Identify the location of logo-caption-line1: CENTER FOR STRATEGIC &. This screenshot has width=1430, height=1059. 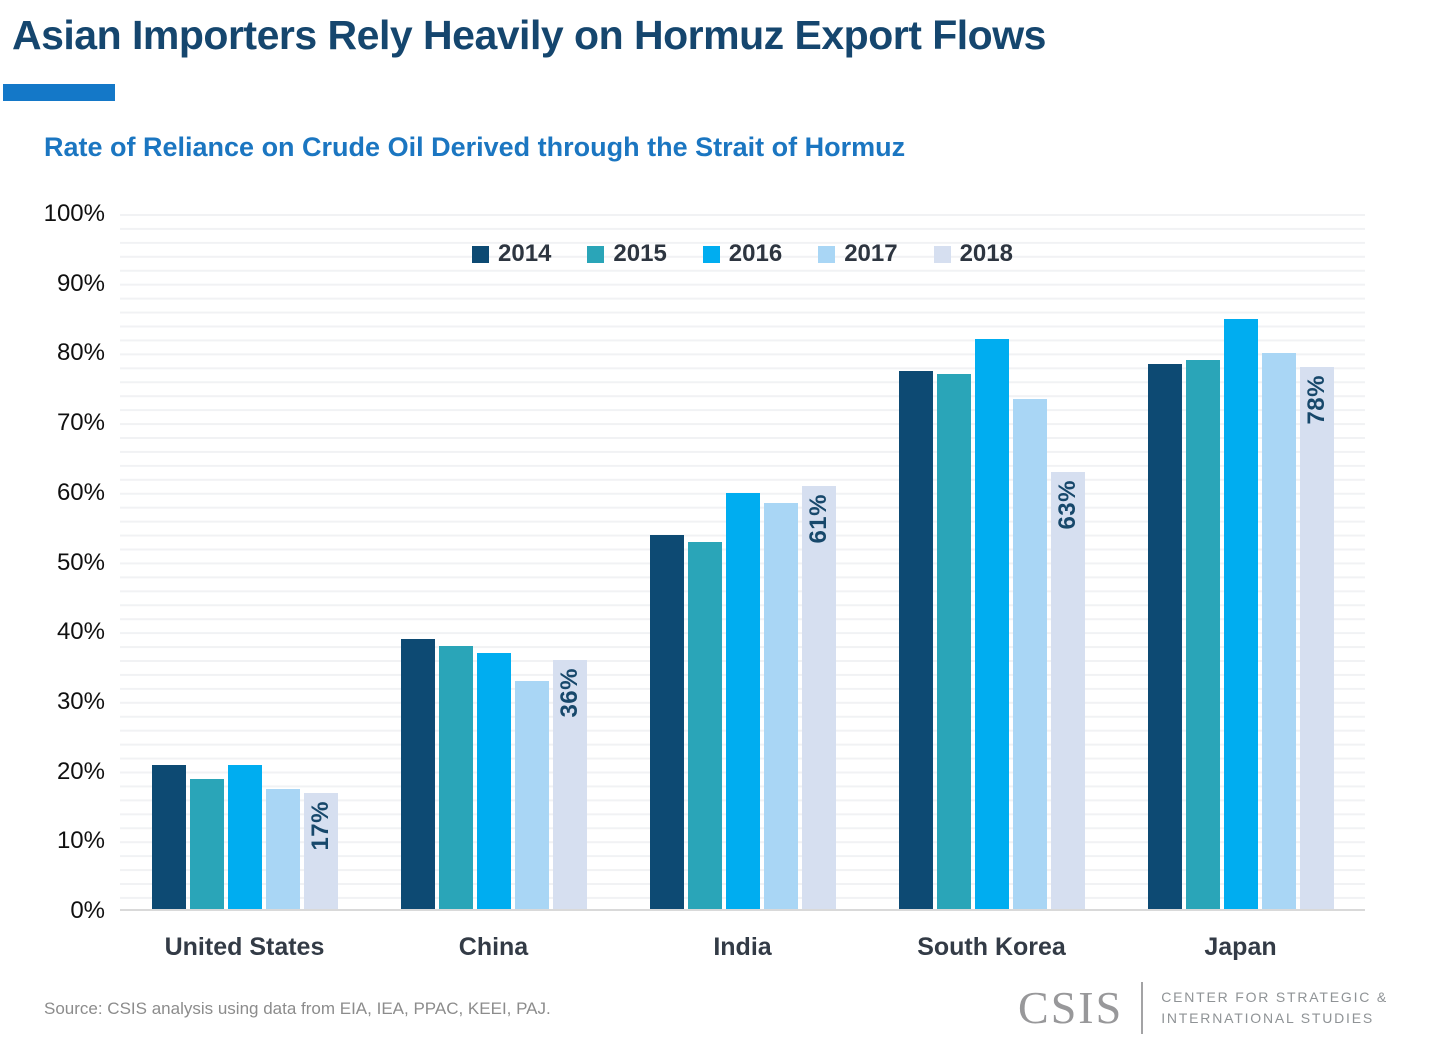
(1274, 997).